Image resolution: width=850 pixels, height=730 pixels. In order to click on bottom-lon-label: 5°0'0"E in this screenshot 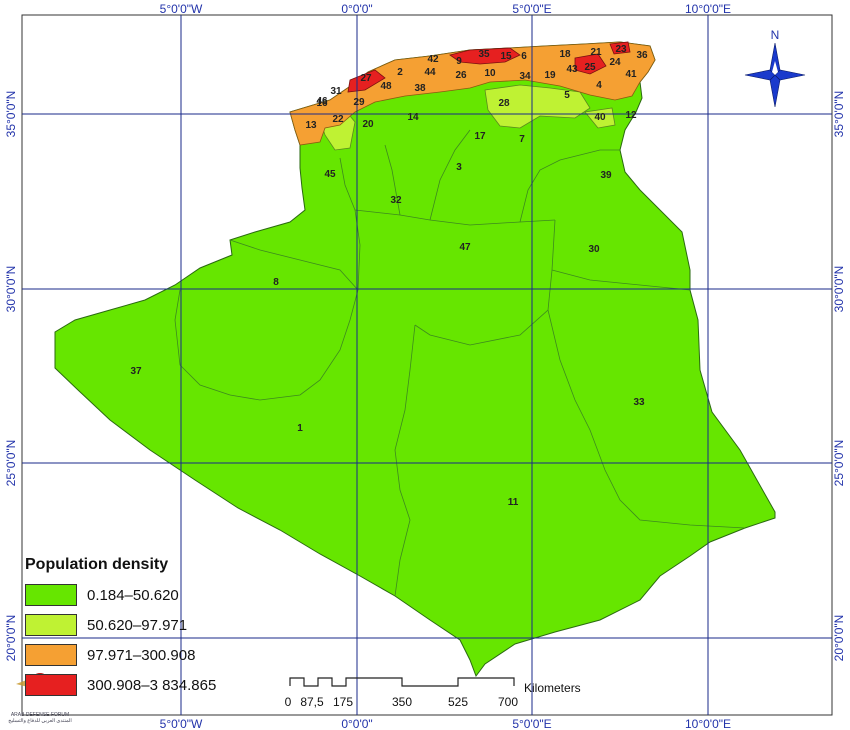, I will do `click(531, 723)`.